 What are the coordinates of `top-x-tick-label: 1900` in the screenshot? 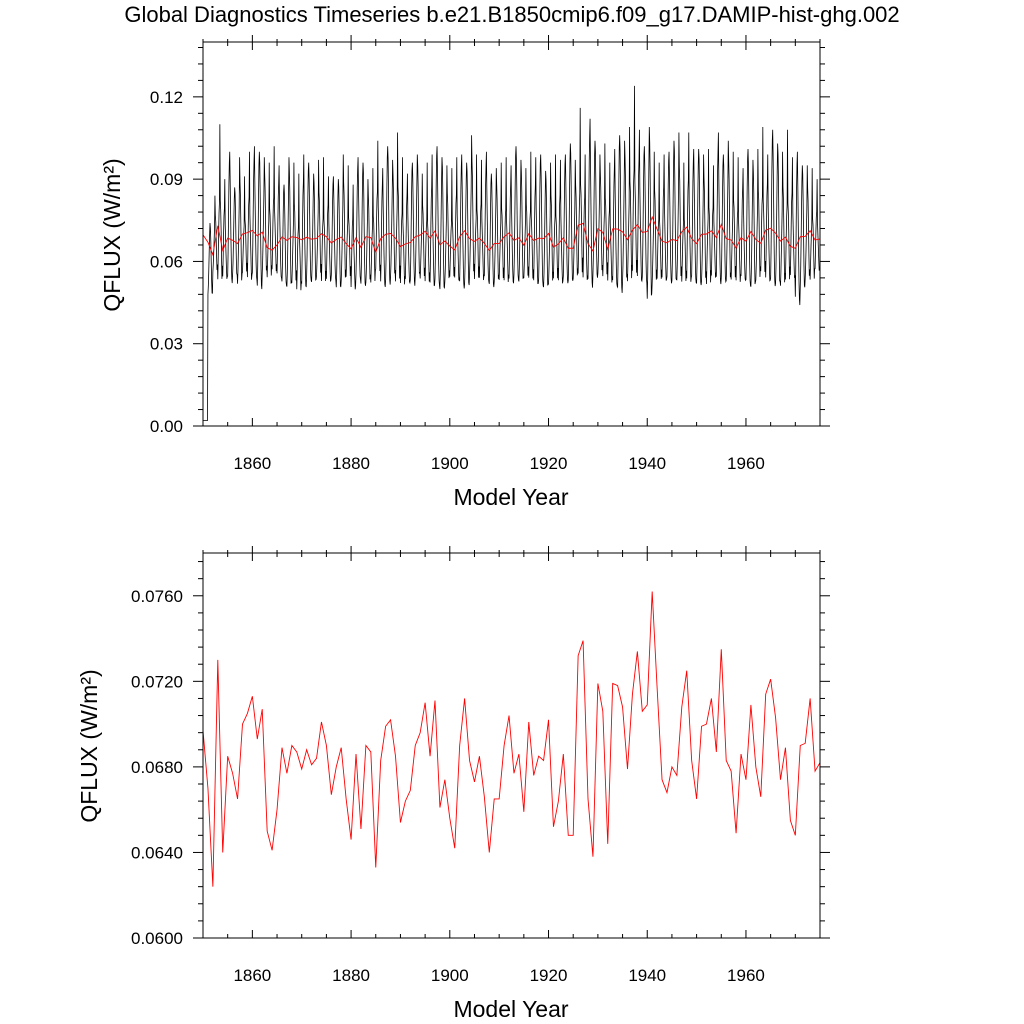 It's located at (450, 463).